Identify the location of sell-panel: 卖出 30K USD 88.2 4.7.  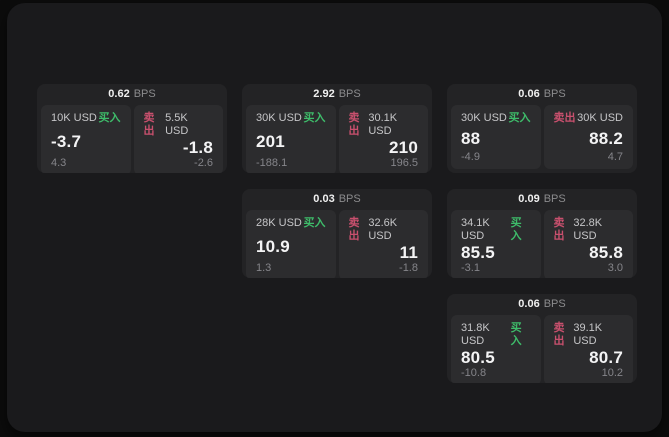
(588, 137).